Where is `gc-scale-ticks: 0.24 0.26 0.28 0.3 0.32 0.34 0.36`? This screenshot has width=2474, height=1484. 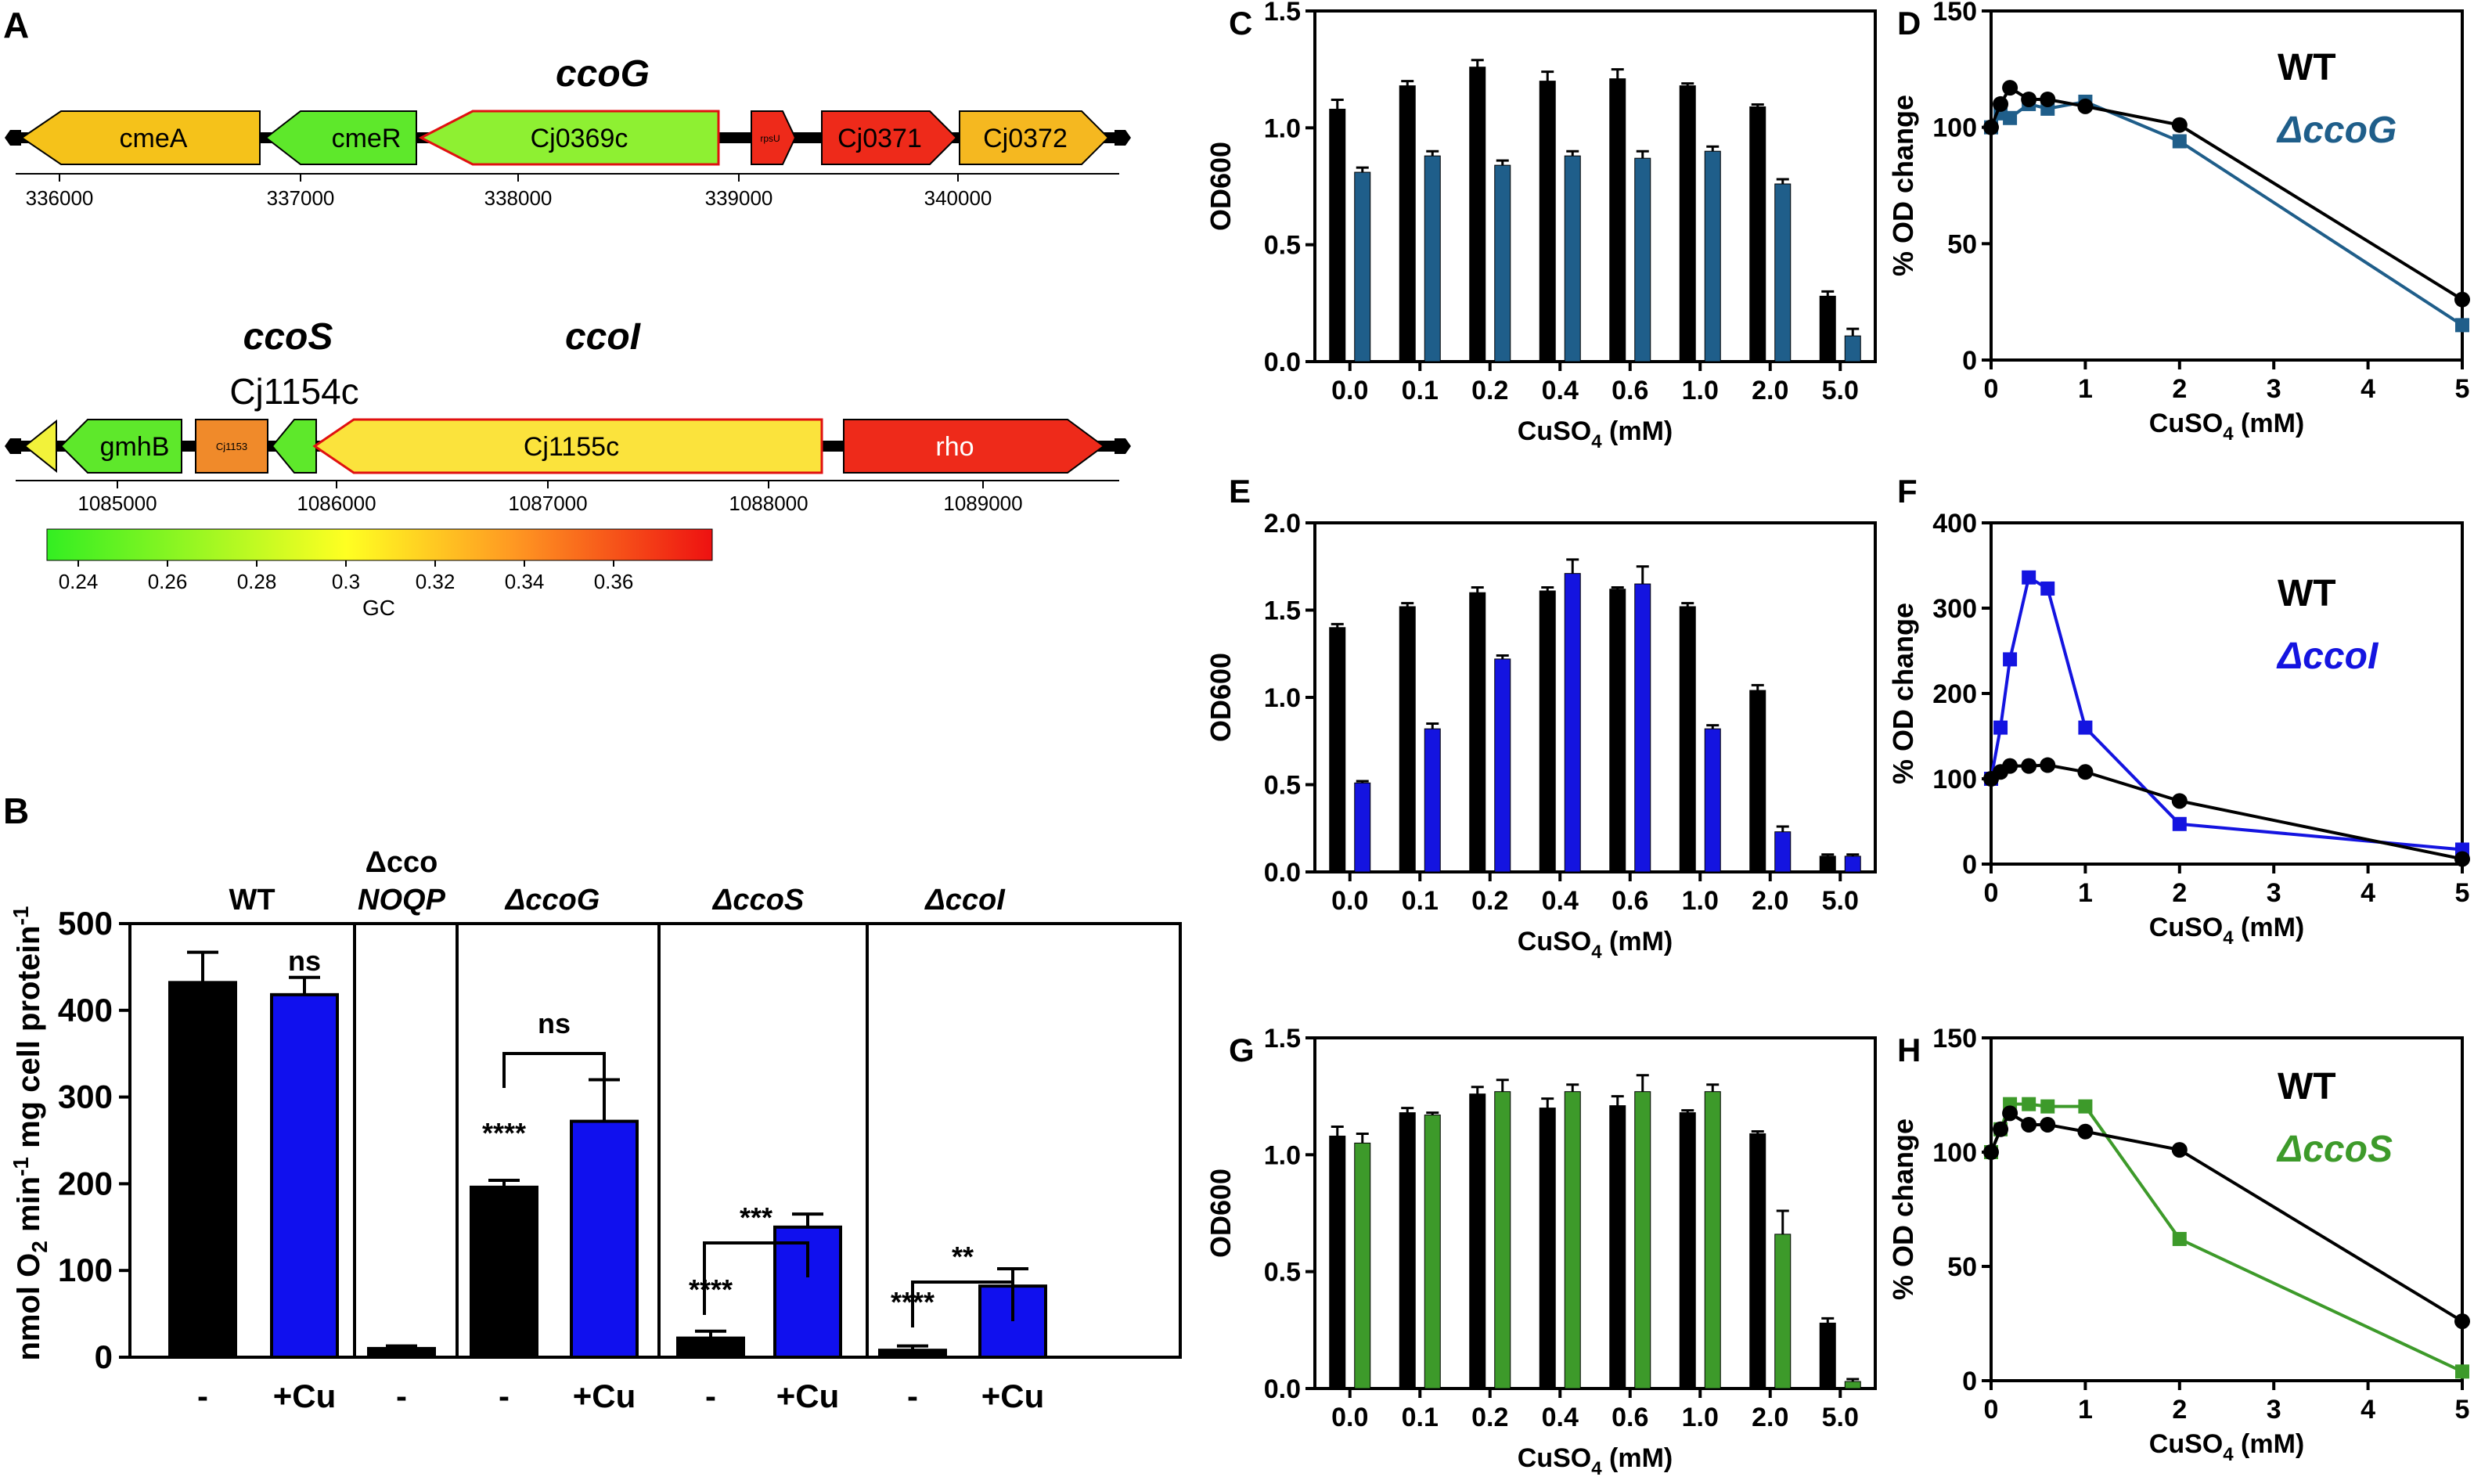 gc-scale-ticks: 0.24 0.26 0.28 0.3 0.32 0.34 0.36 is located at coordinates (346, 577).